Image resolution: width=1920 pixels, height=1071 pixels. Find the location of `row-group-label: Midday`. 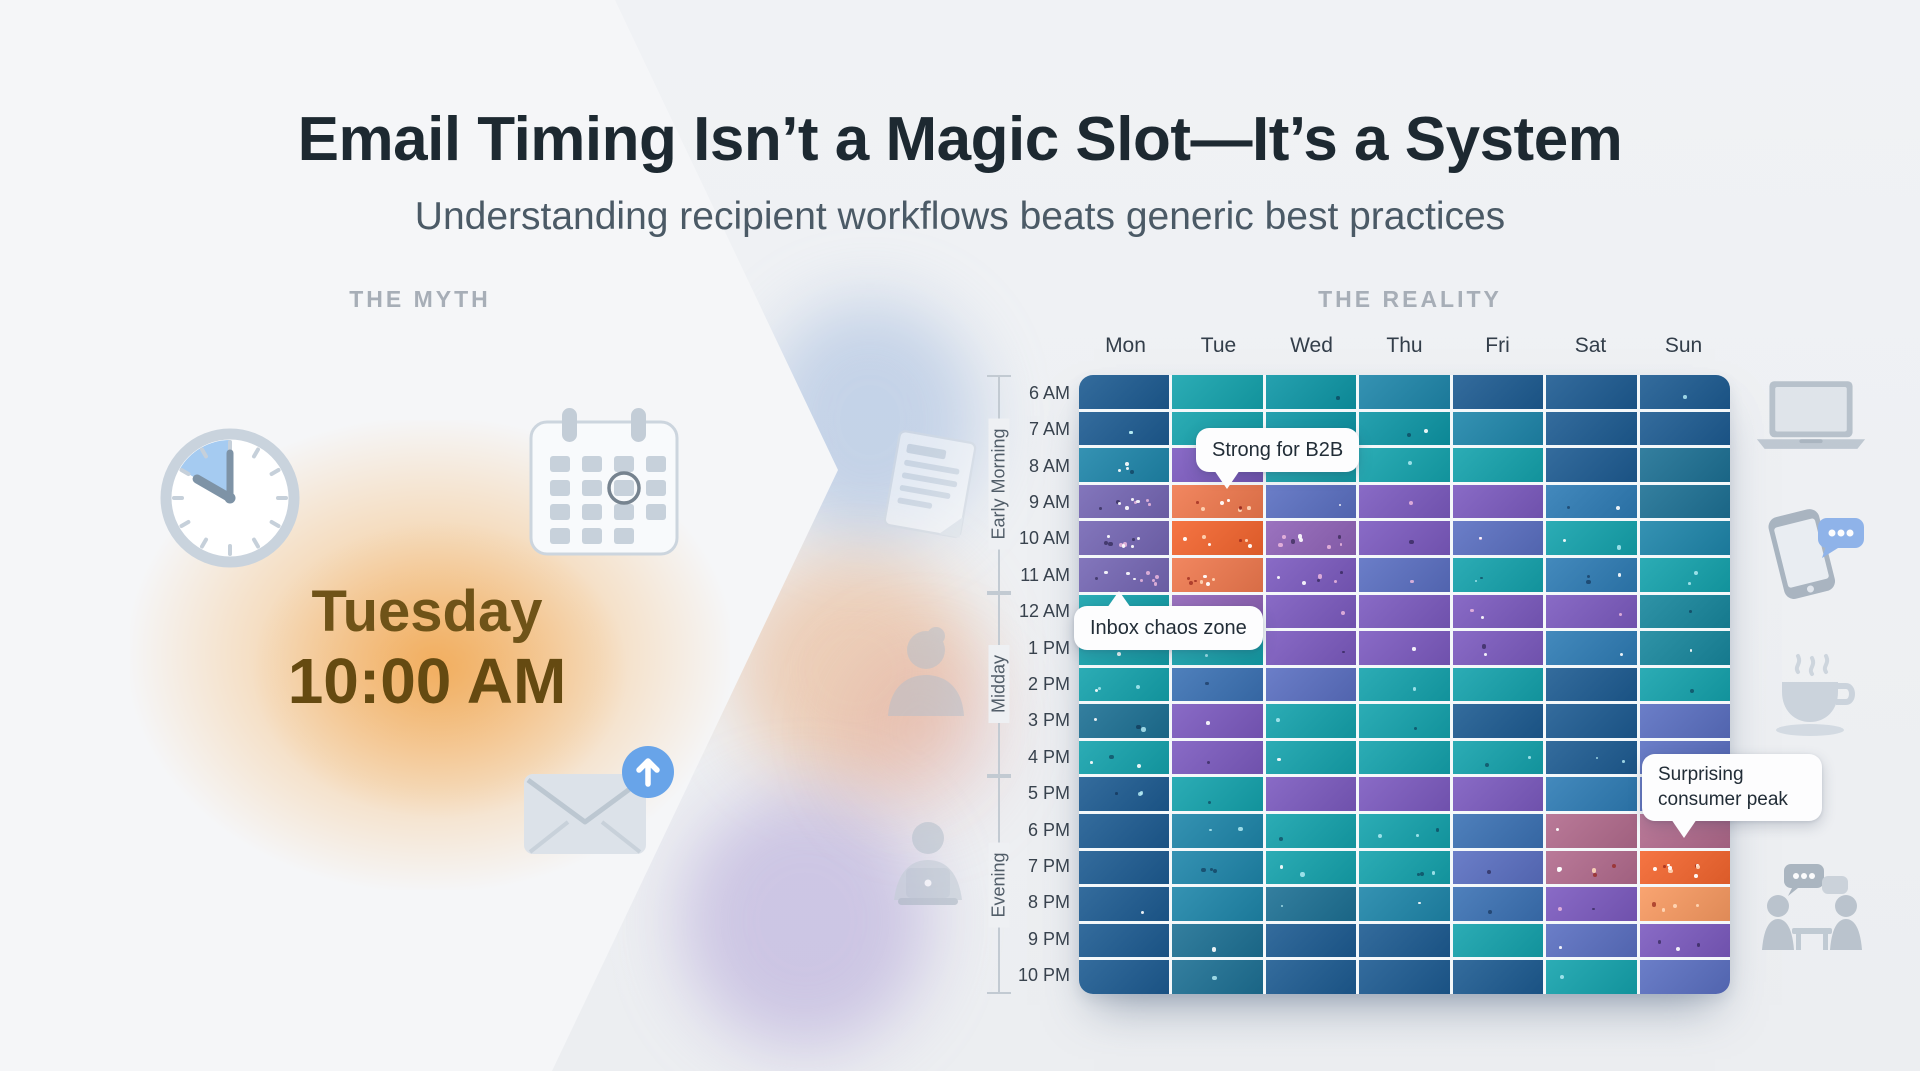

row-group-label: Midday is located at coordinates (999, 684).